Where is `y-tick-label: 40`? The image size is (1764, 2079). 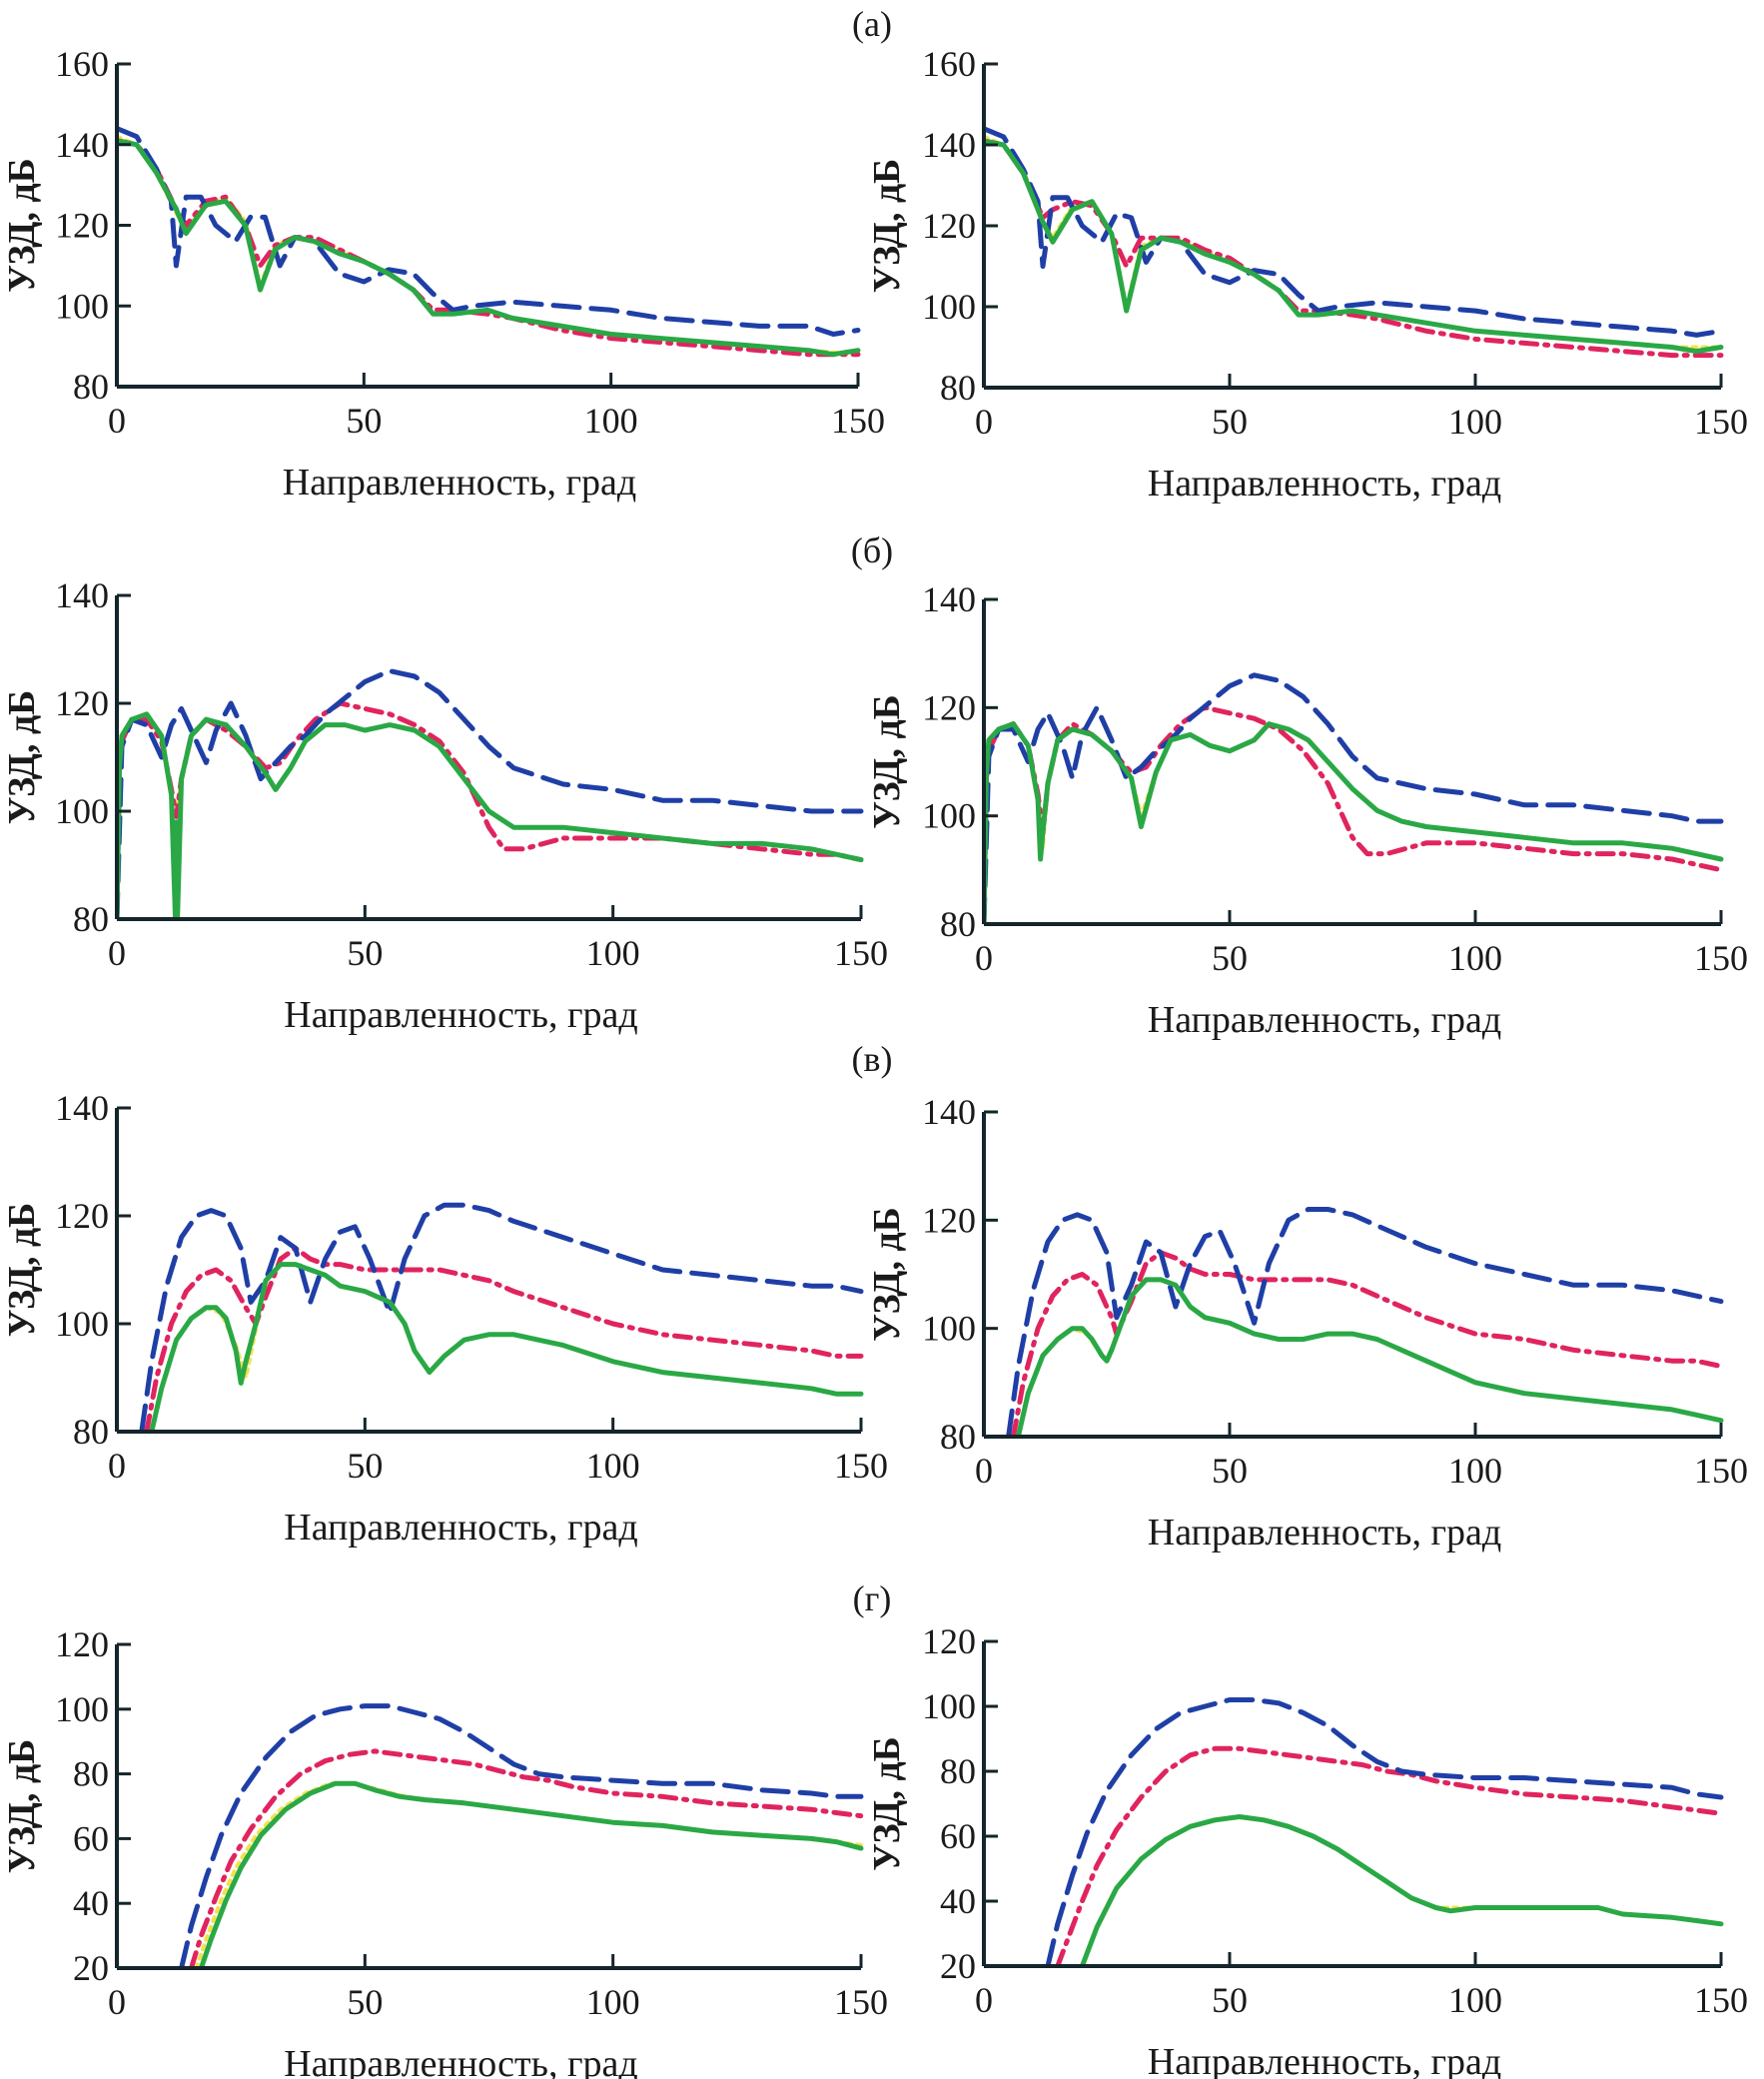
y-tick-label: 40 is located at coordinates (958, 1901).